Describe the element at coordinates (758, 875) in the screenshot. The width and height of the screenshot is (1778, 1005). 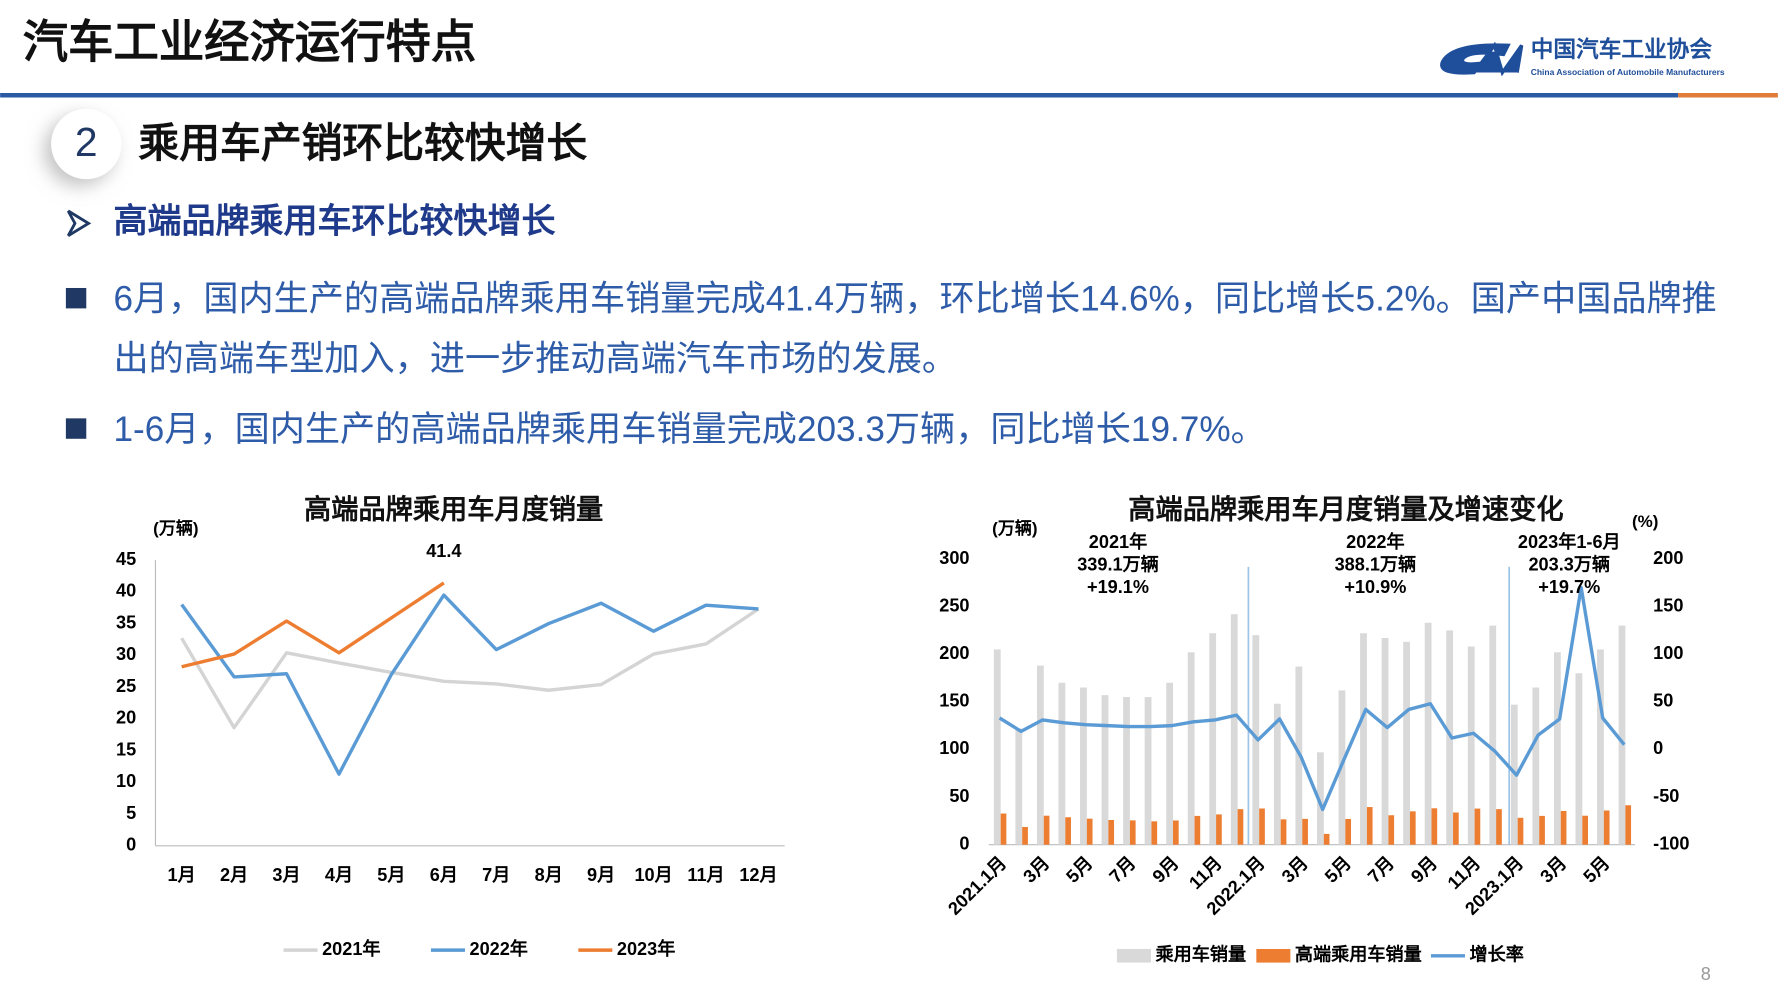
I see `x-tick-label: 12月` at that location.